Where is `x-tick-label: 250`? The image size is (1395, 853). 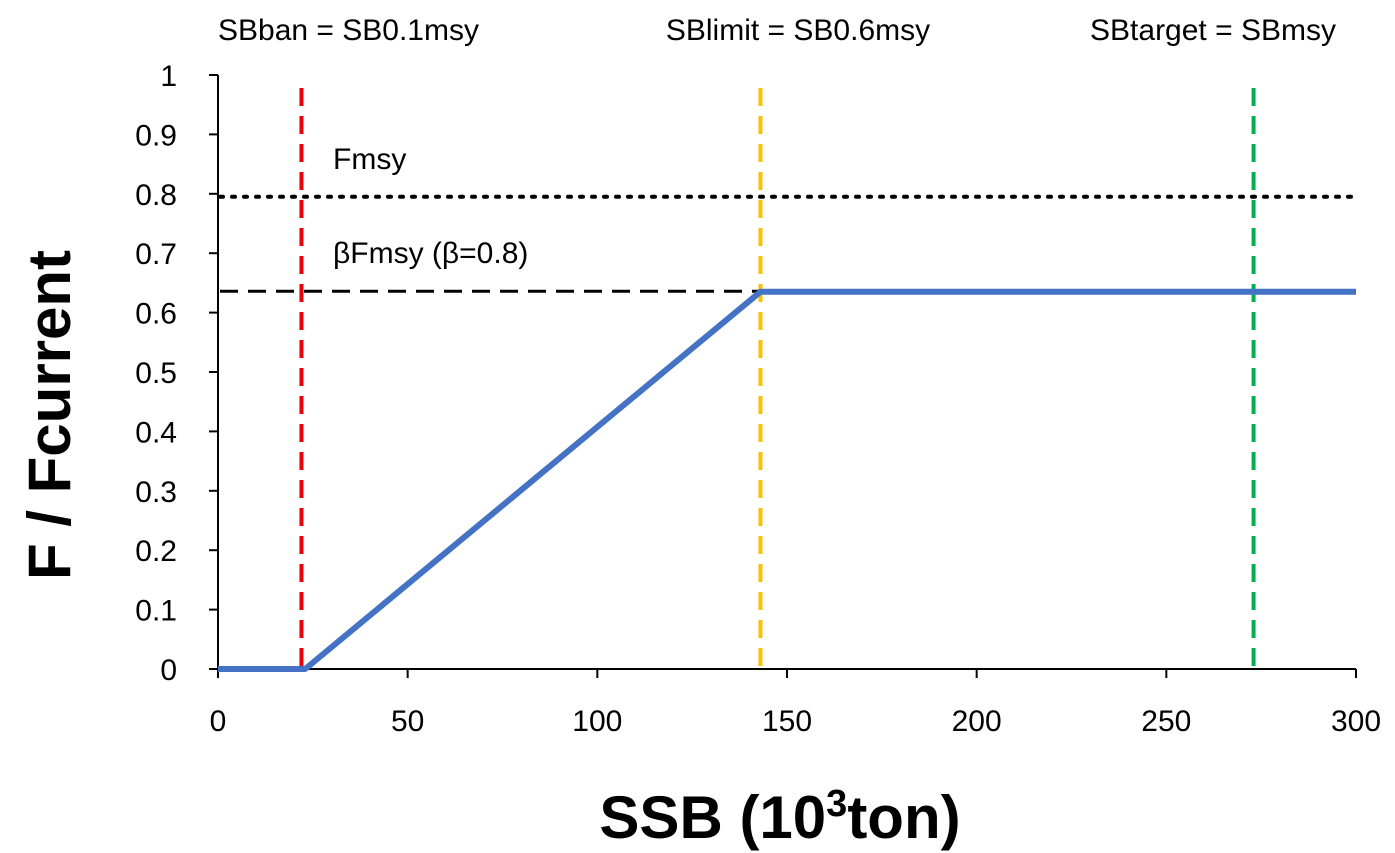
x-tick-label: 250 is located at coordinates (1166, 721).